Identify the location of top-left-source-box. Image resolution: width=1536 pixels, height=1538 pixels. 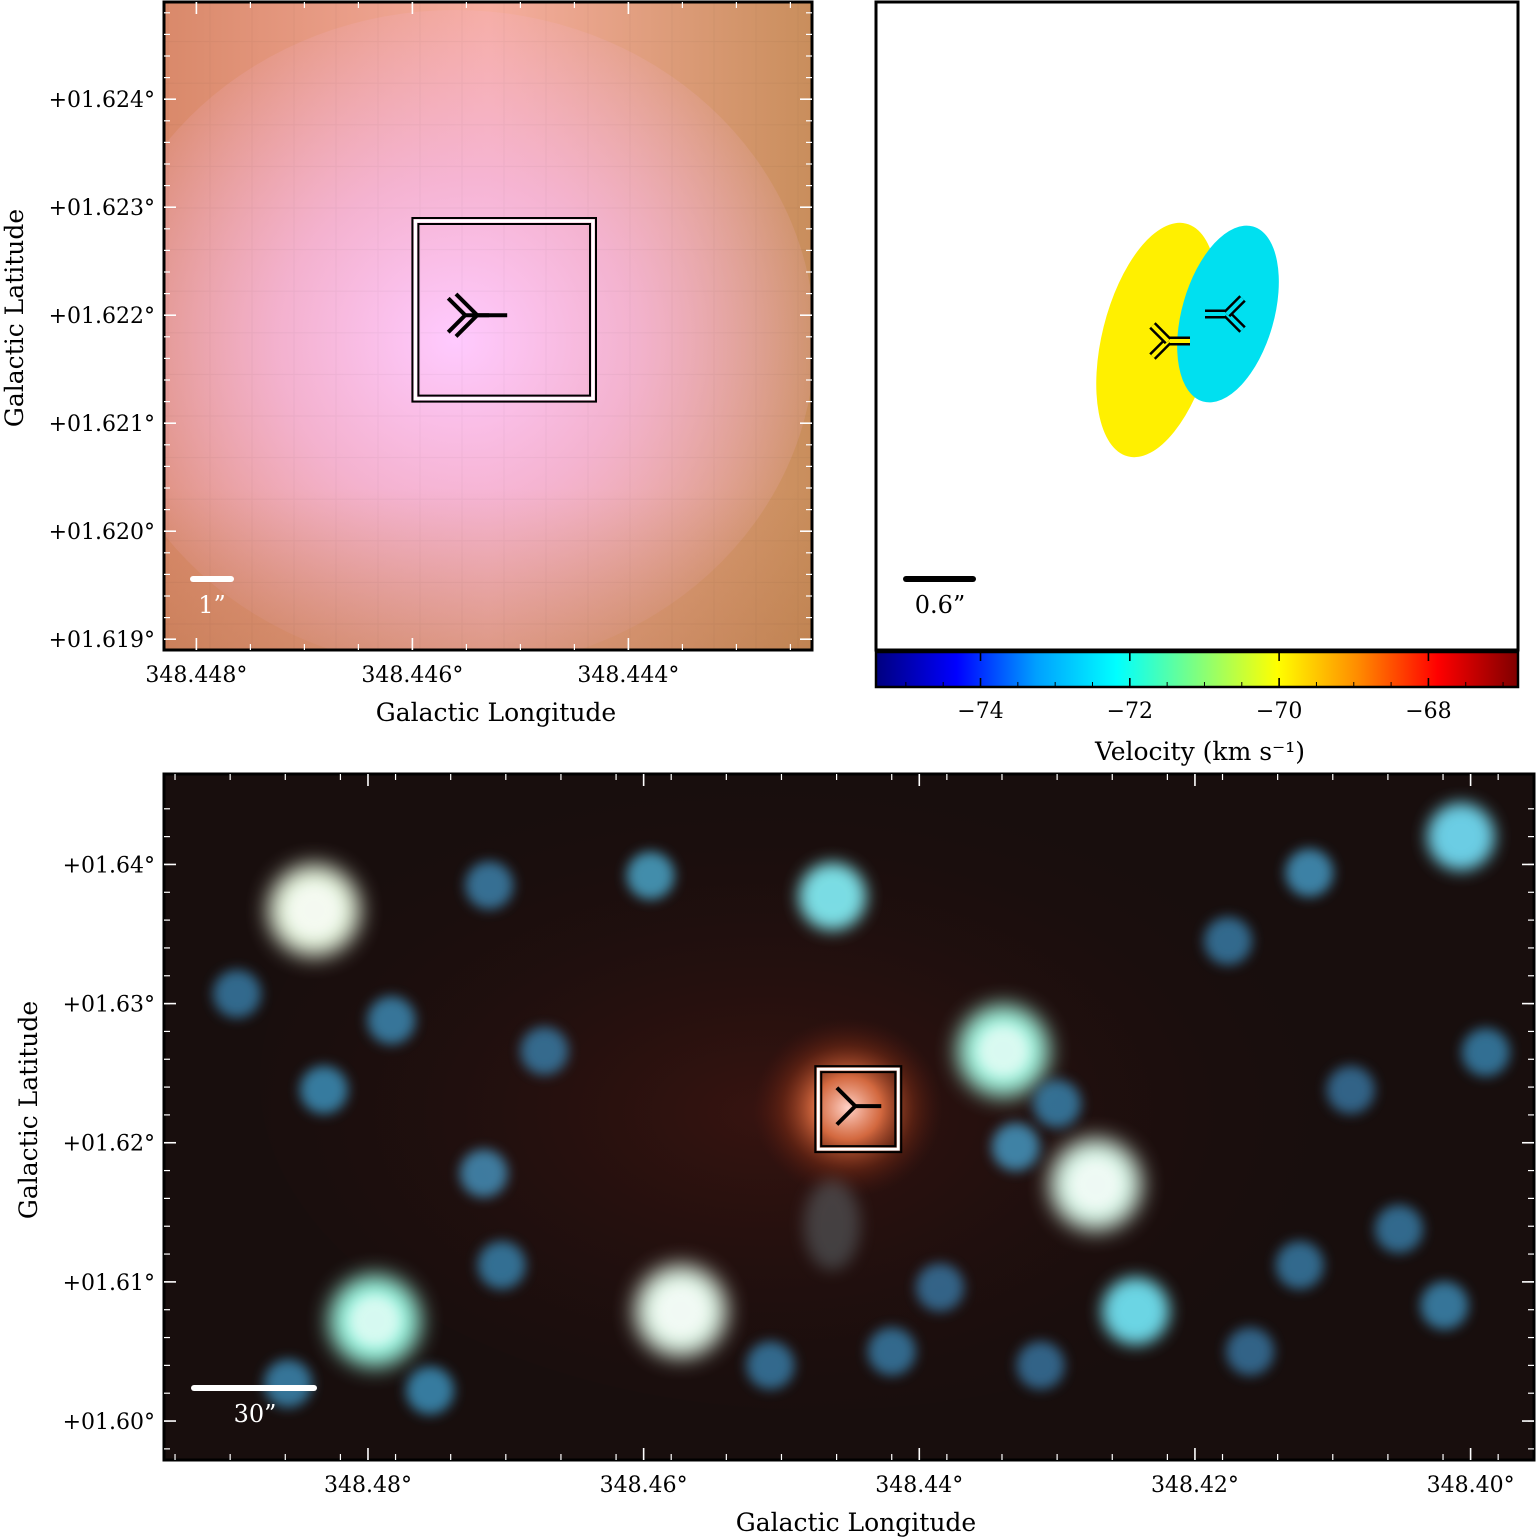
(504, 310).